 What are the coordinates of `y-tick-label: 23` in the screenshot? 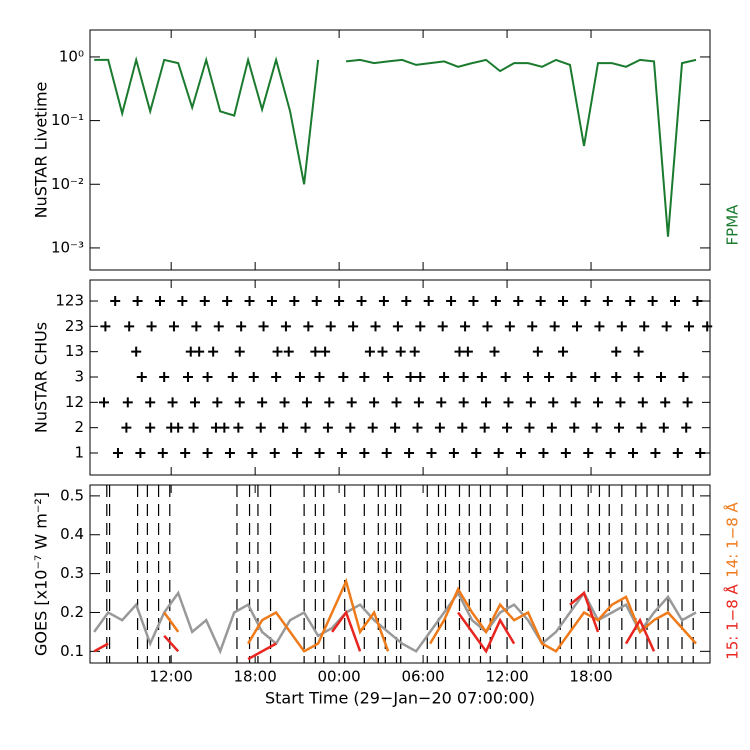 It's located at (74, 326).